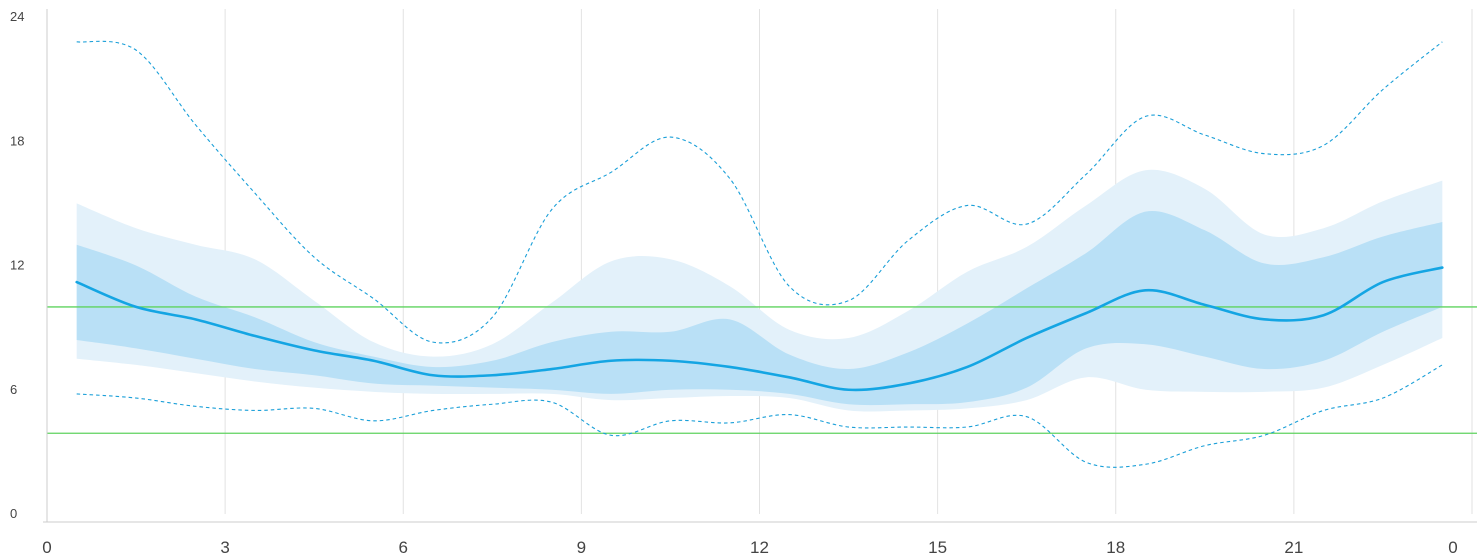 This screenshot has width=1477, height=559. Describe the element at coordinates (403, 547) in the screenshot. I see `x-tick-label: 6` at that location.